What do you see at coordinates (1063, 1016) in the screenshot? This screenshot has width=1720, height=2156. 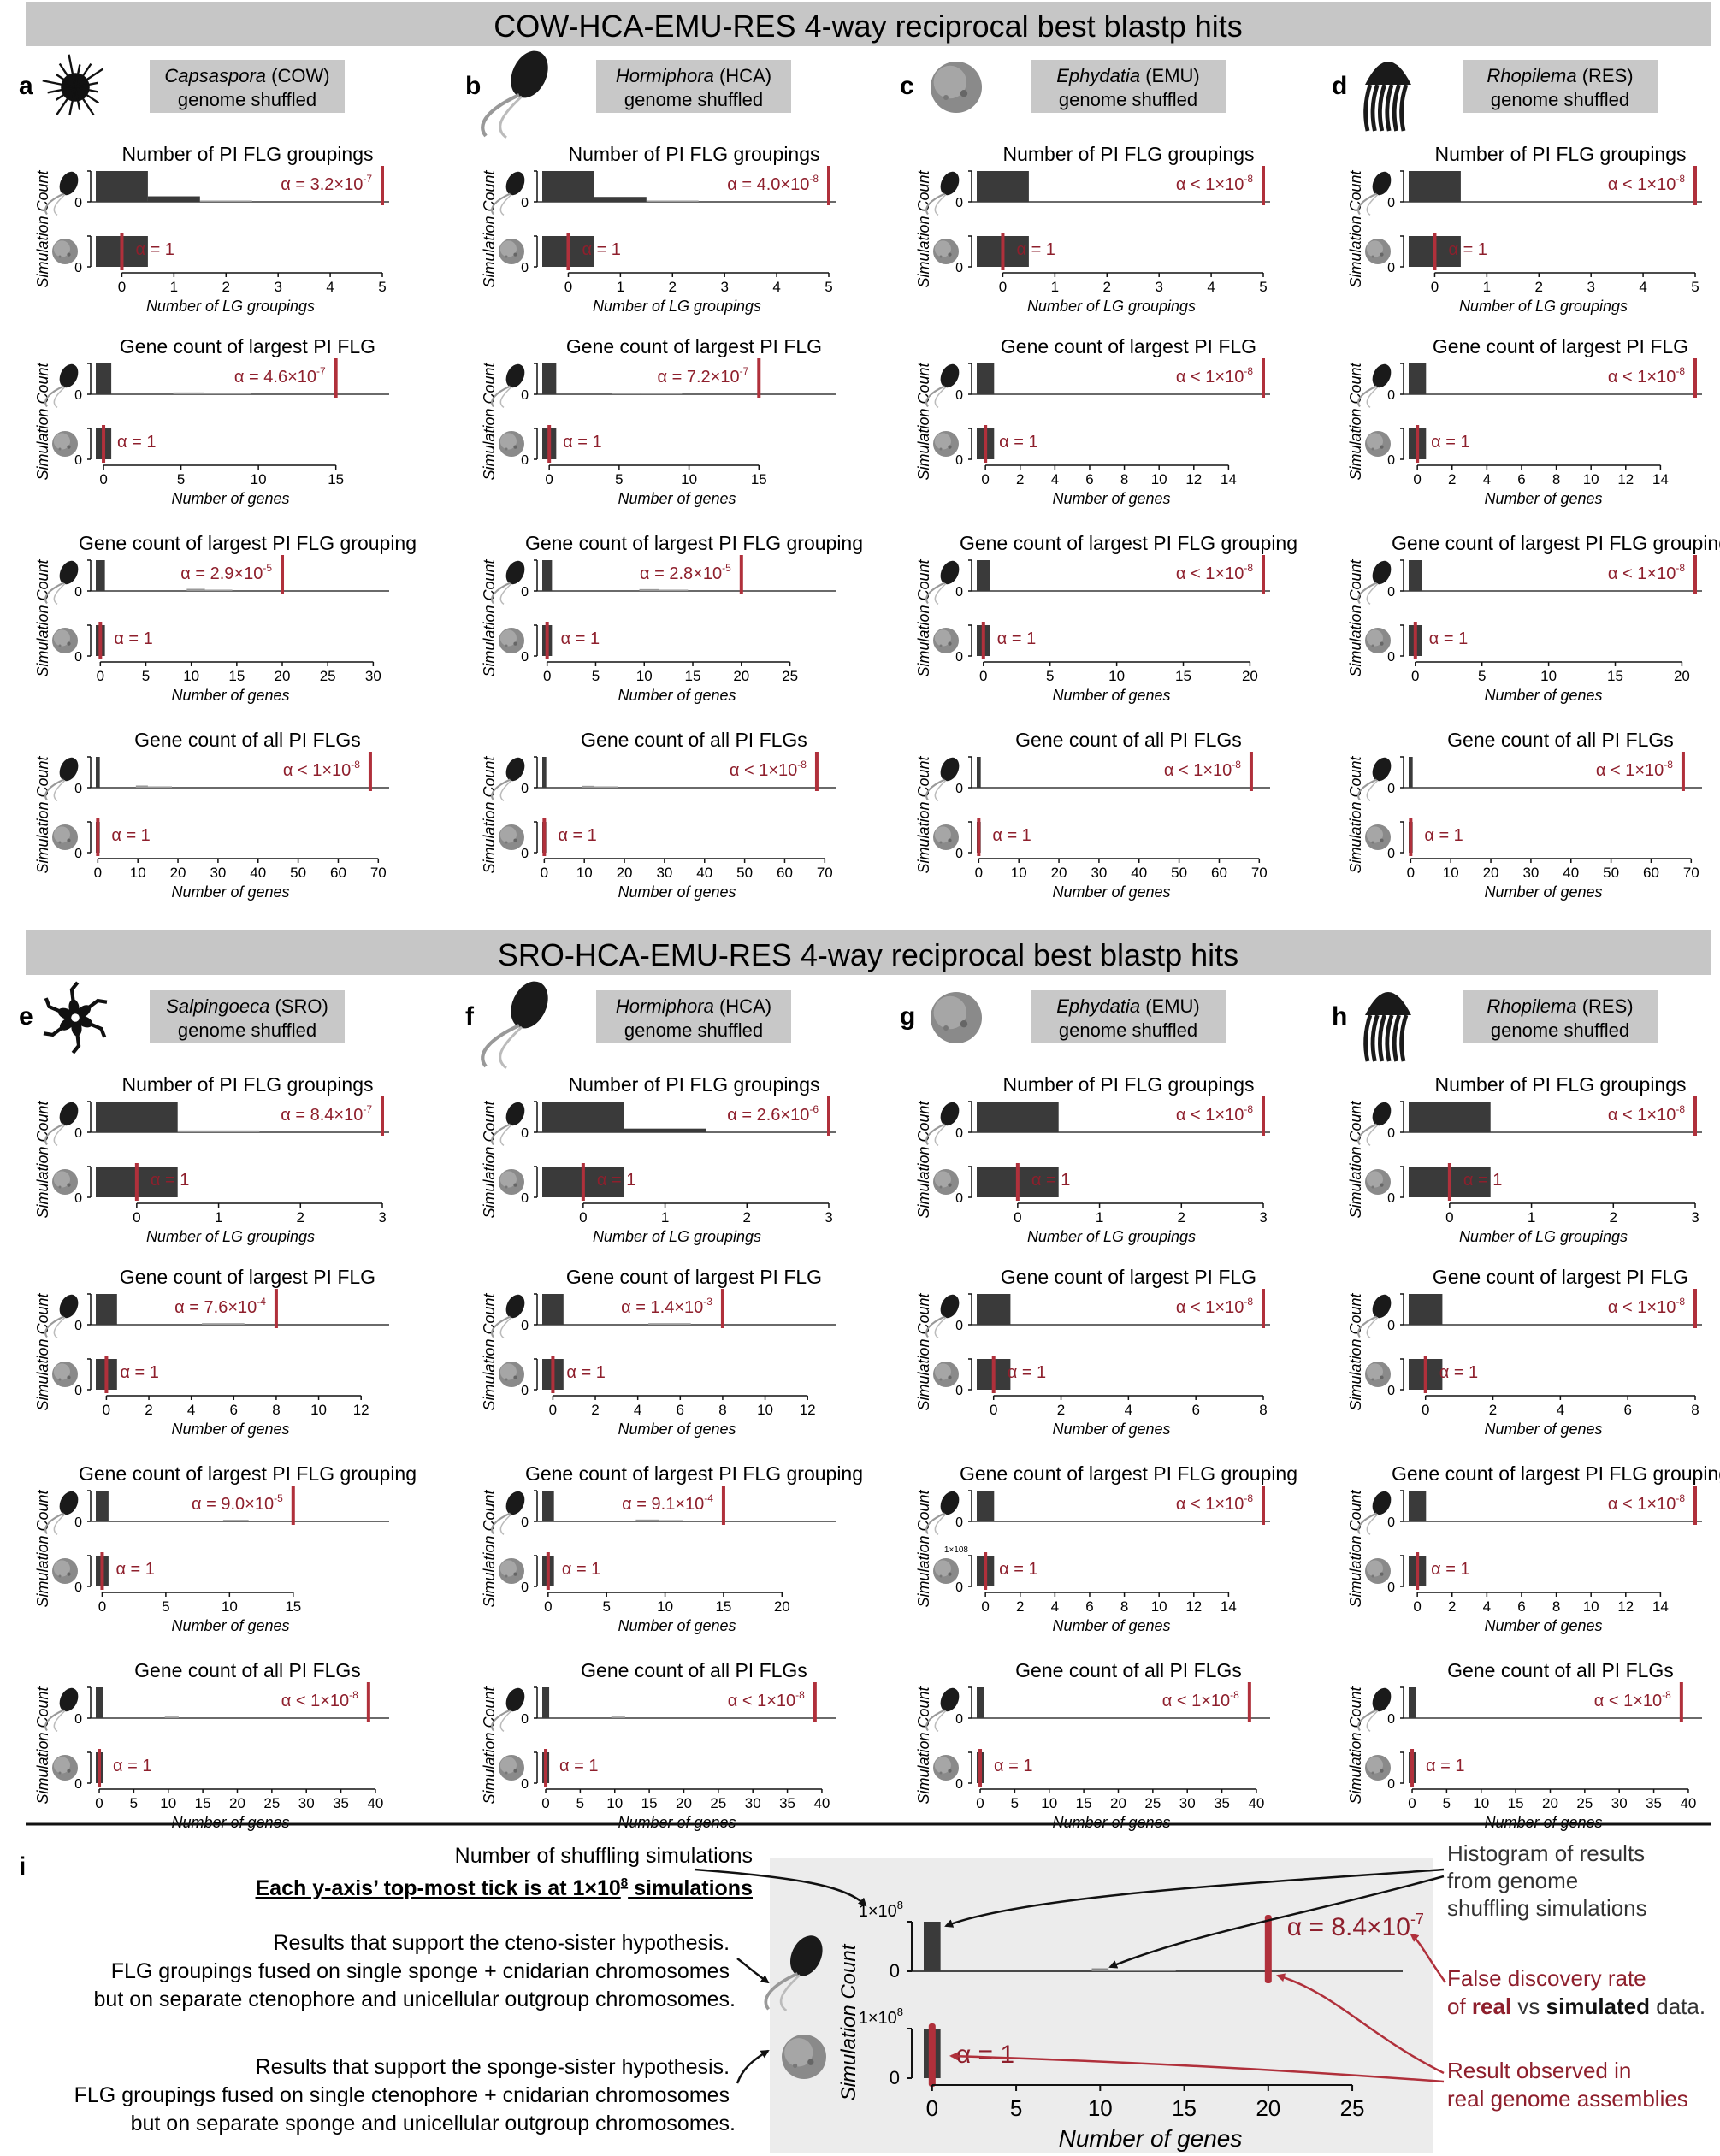 I see `panel-header-g: g Ephydatia (EMU)genome shuffled` at bounding box center [1063, 1016].